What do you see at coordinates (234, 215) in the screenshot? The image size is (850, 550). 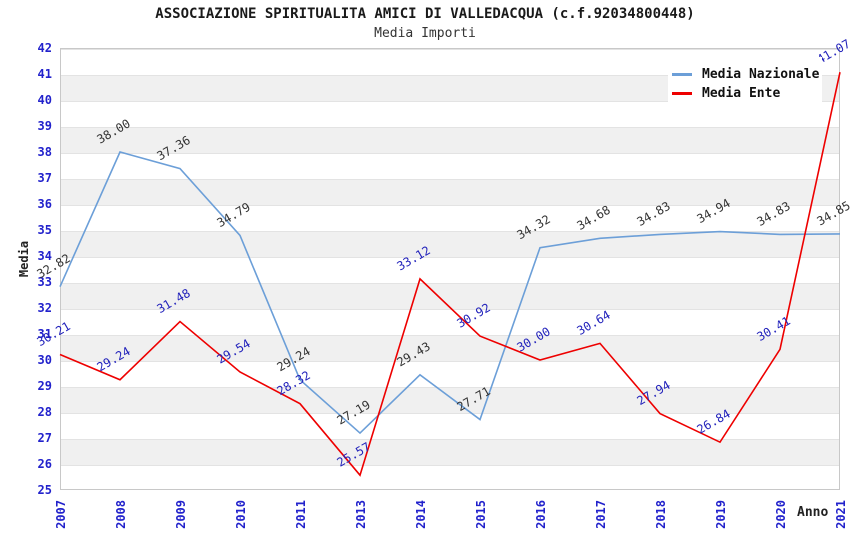 I see `data-label: 34.79` at bounding box center [234, 215].